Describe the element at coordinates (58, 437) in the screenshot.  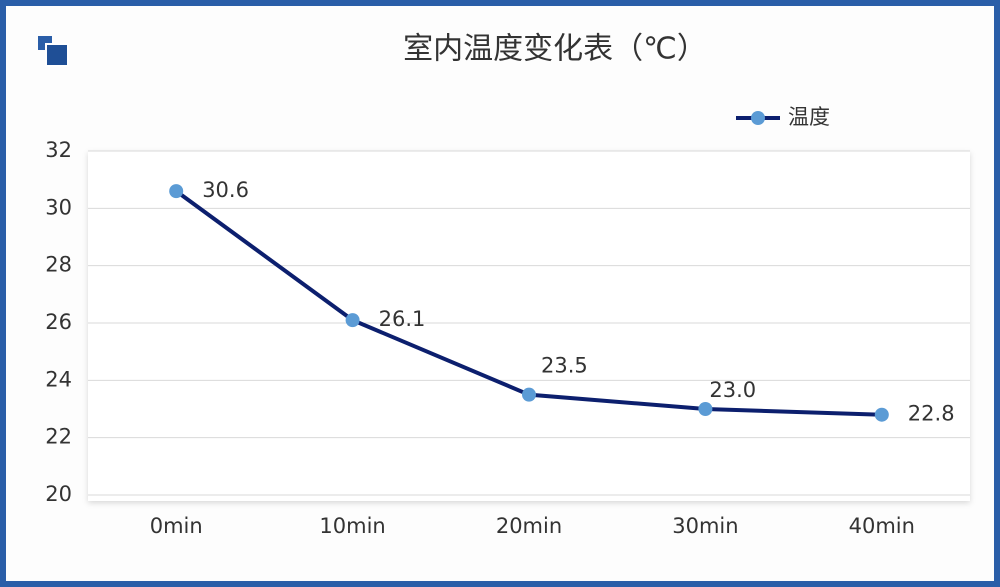
I see `y-tick-label: 22` at that location.